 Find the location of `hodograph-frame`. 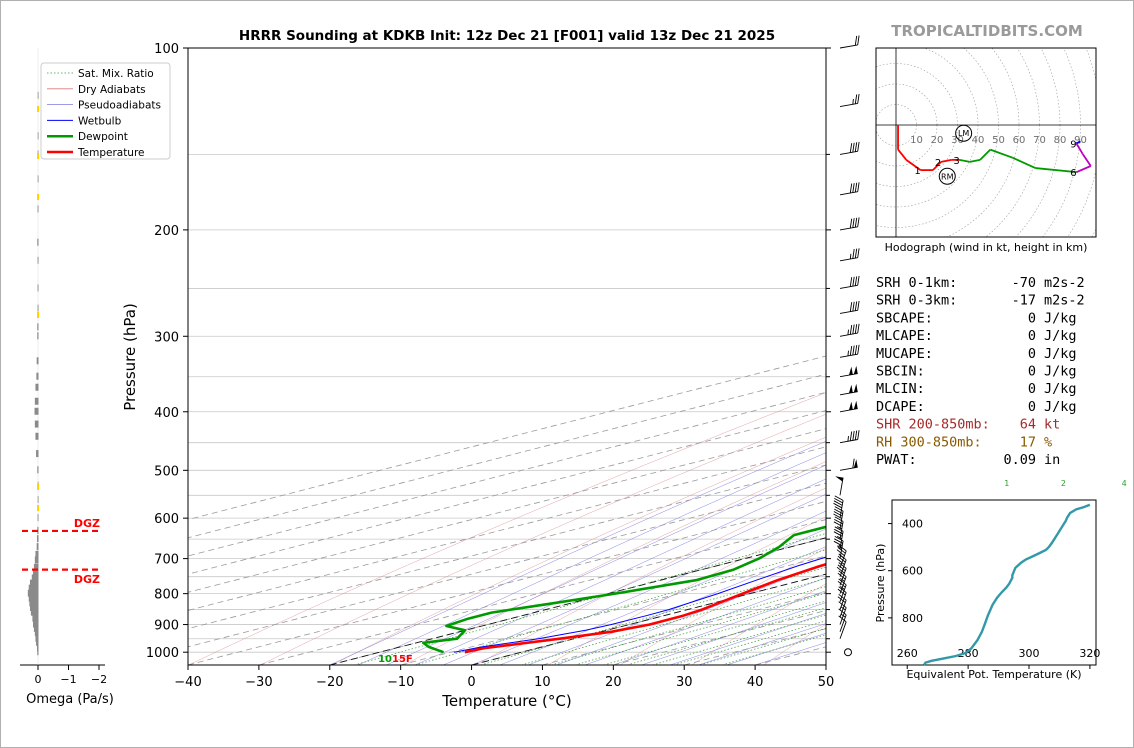

hodograph-frame is located at coordinates (986, 142).